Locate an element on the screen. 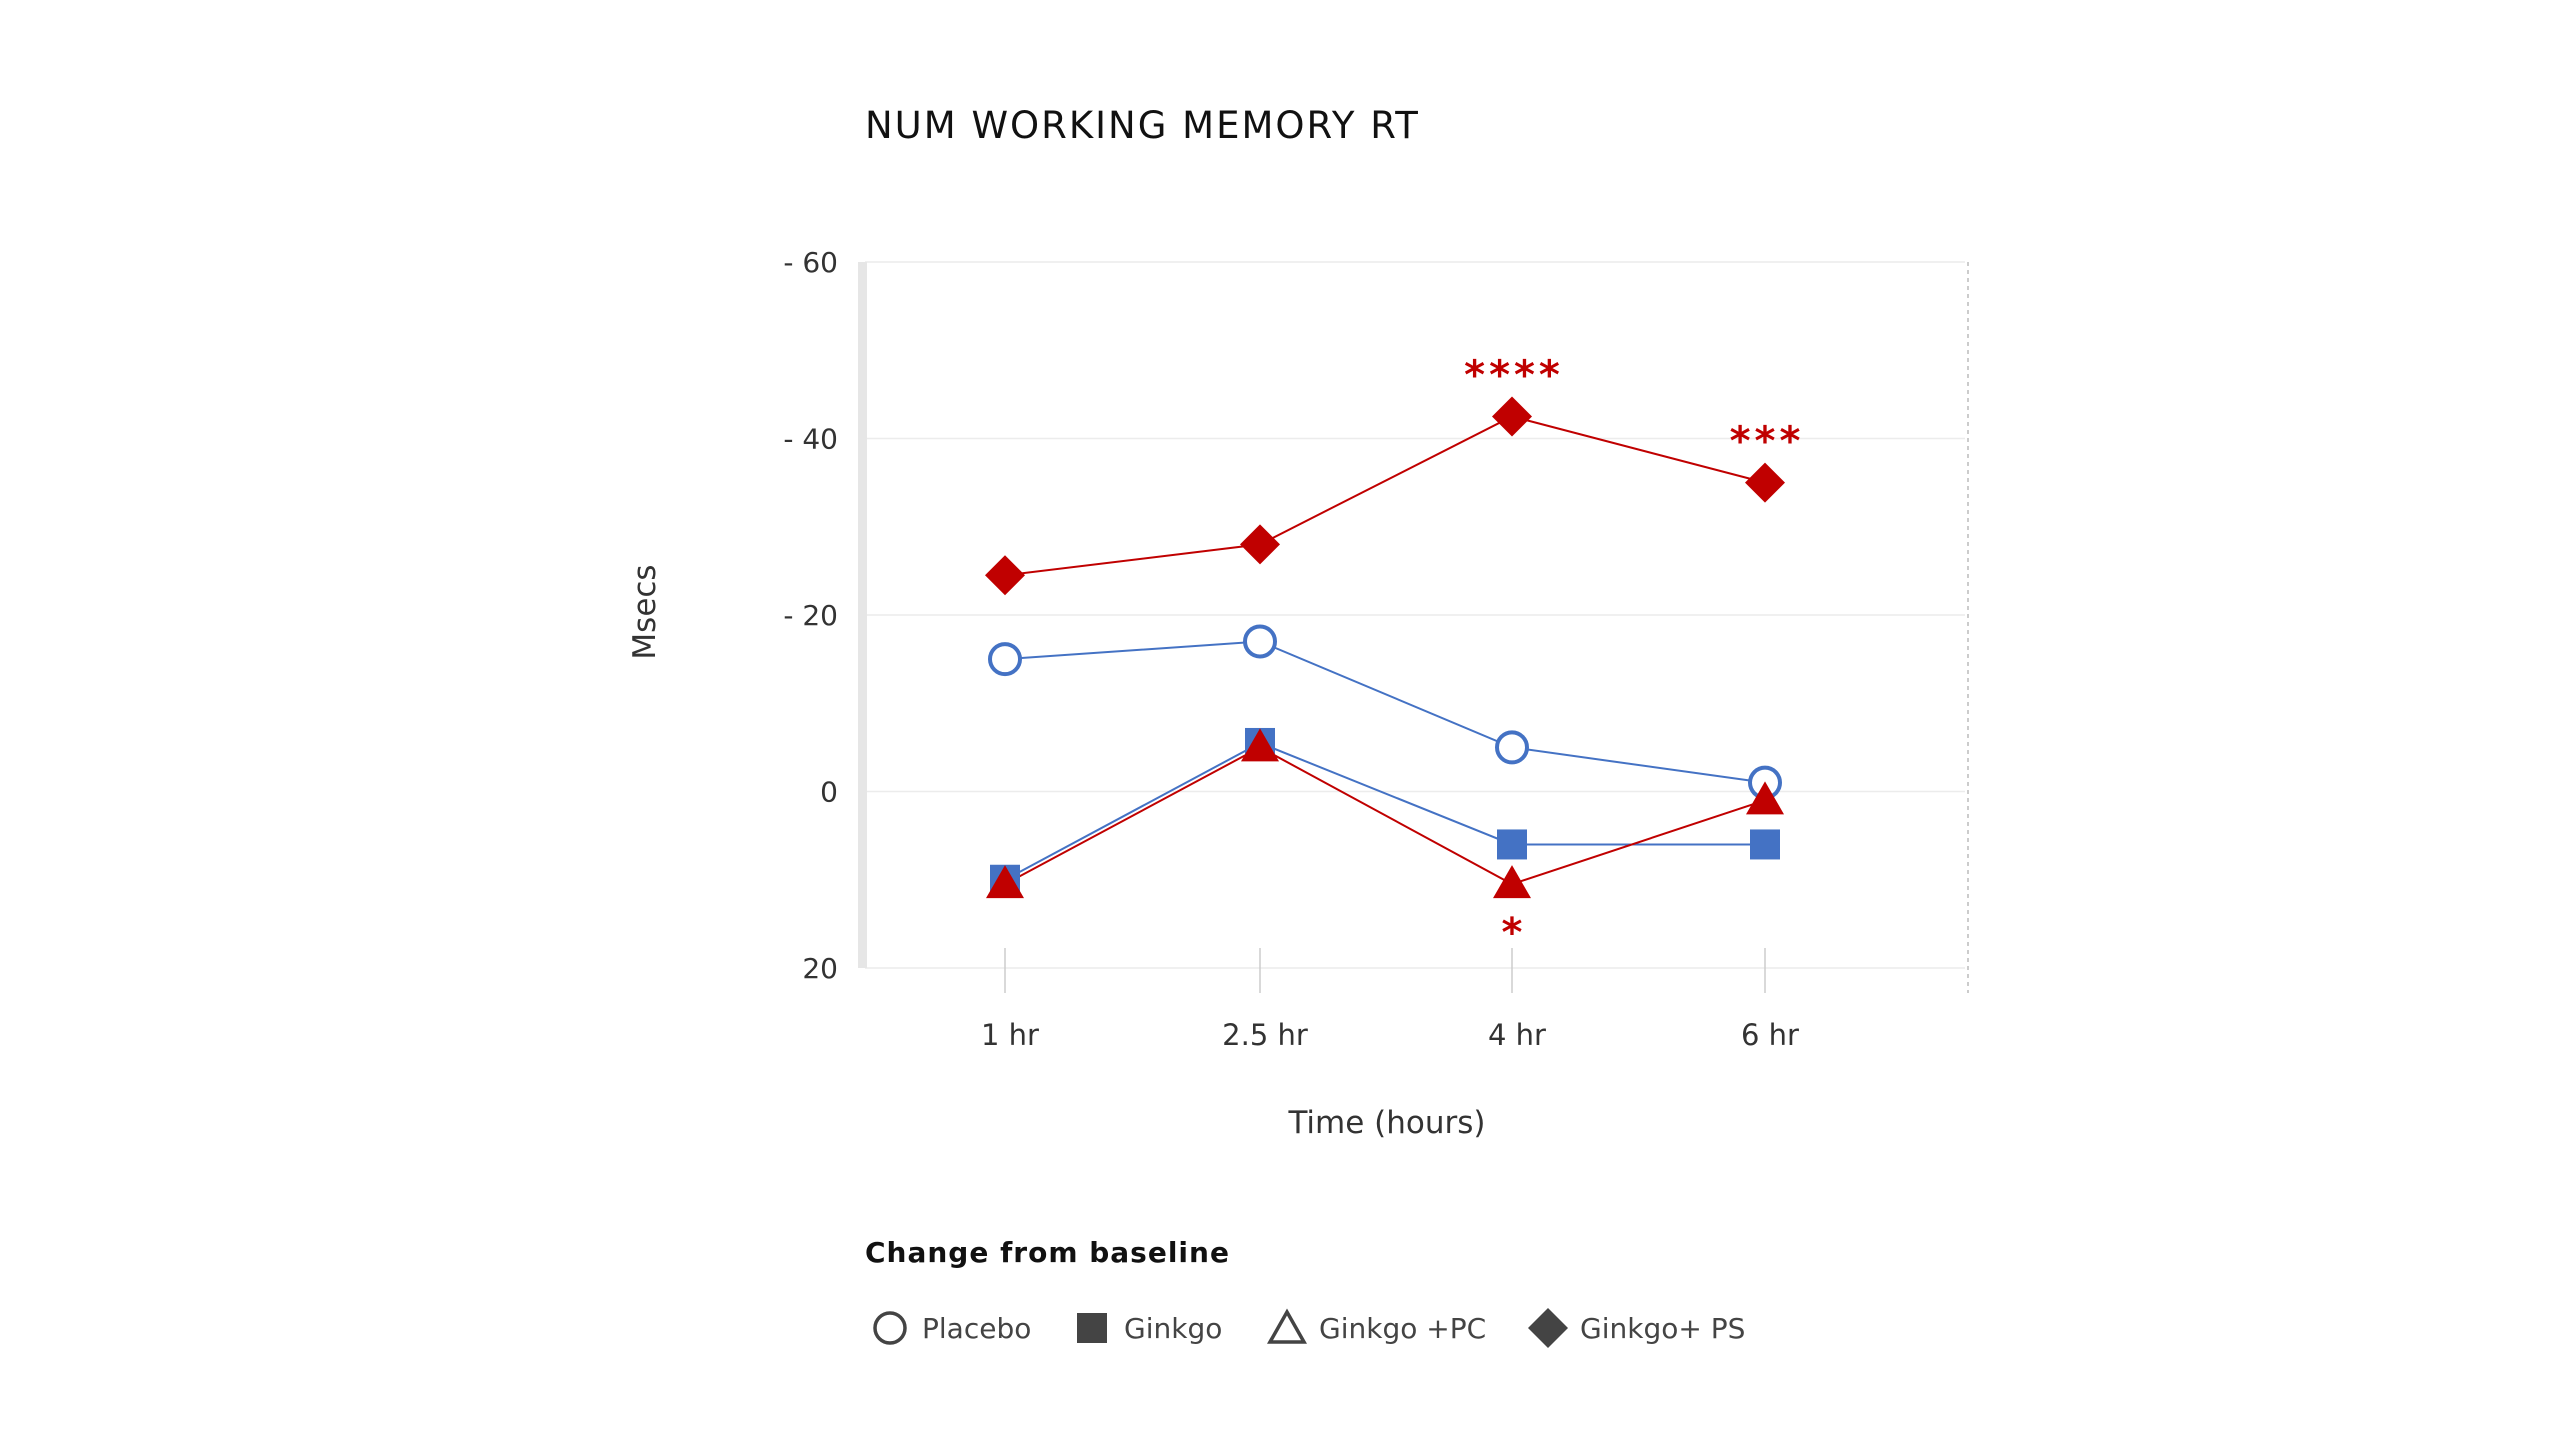 The width and height of the screenshot is (2560, 1440). y-tick-label: 0 is located at coordinates (829, 792).